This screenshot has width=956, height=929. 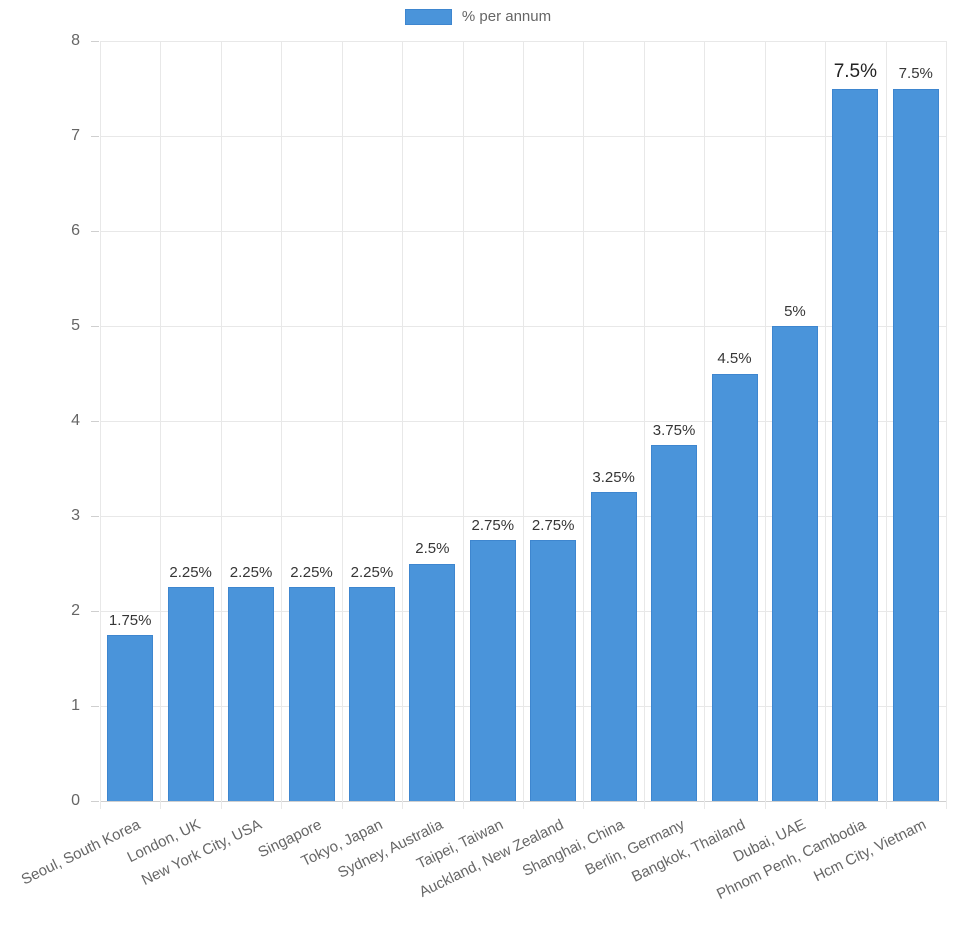 I want to click on bar-taipei-taiwan, so click(x=492, y=670).